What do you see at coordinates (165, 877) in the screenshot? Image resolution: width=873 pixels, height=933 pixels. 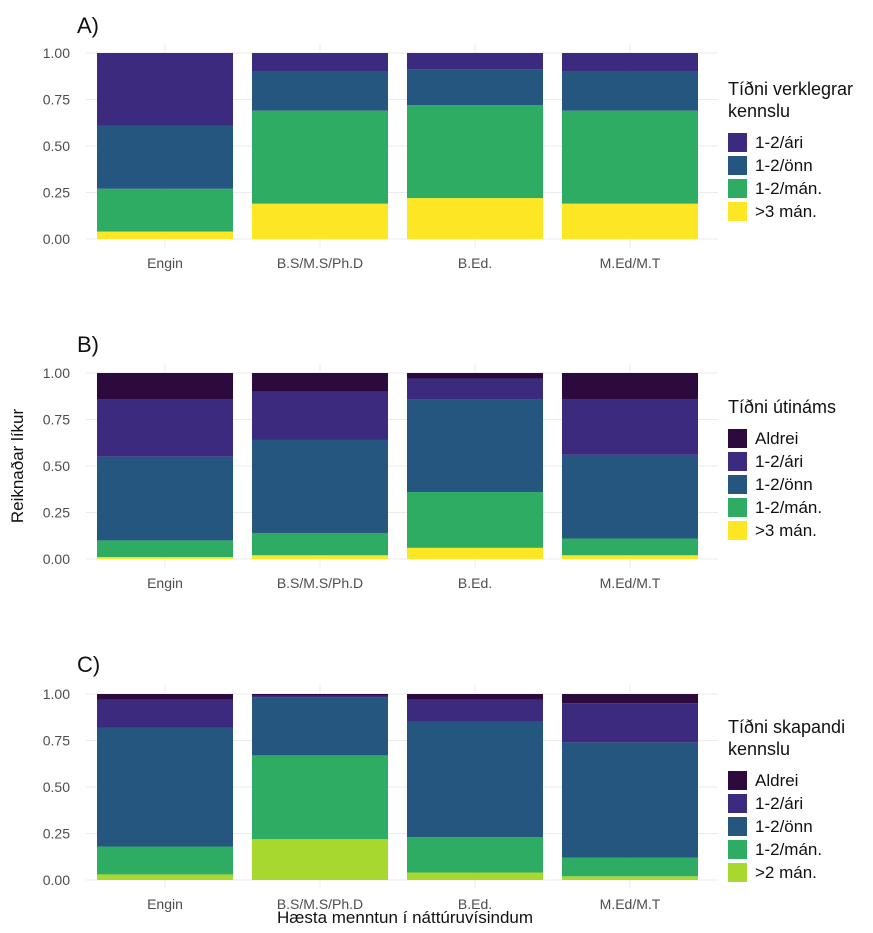 I see `bar-segment: Engin – >2 mán.: 0.03` at bounding box center [165, 877].